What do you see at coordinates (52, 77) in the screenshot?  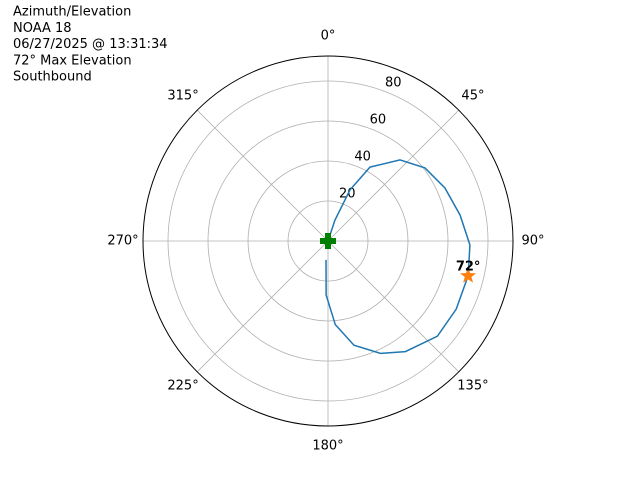 I see `title-line: Southbound` at bounding box center [52, 77].